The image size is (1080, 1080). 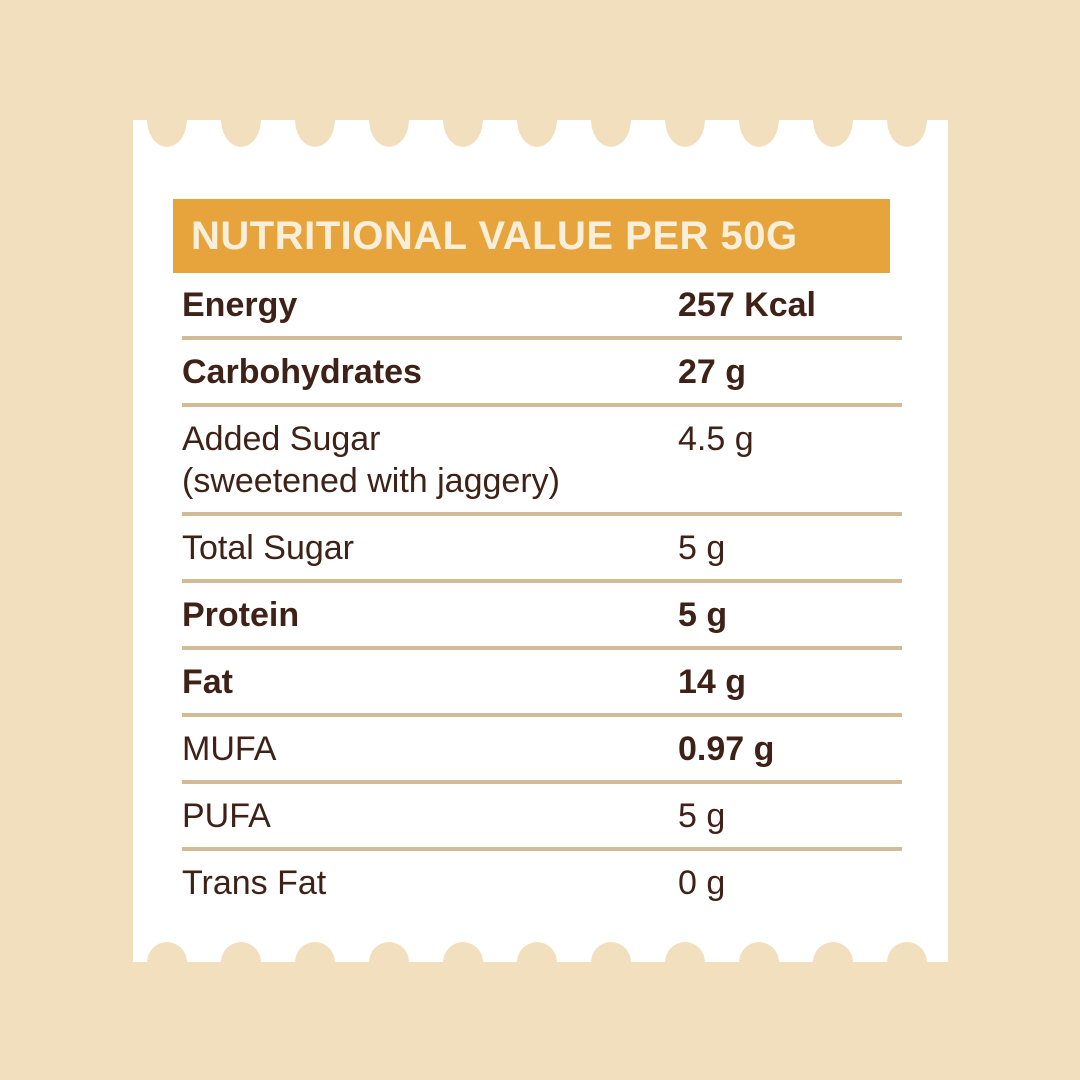 What do you see at coordinates (702, 883) in the screenshot?
I see `row-value: 0 g` at bounding box center [702, 883].